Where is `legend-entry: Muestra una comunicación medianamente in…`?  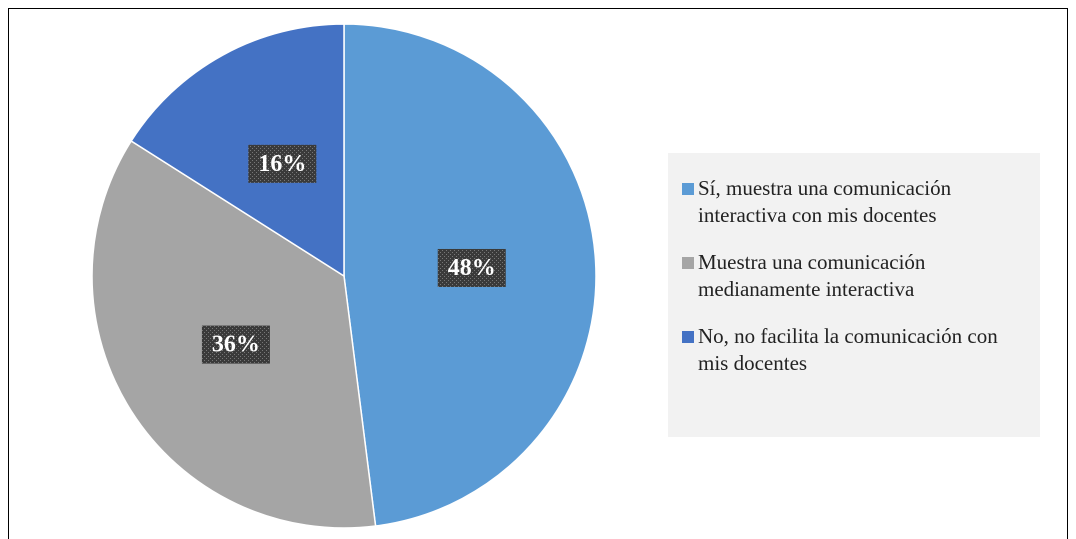 legend-entry: Muestra una comunicación medianamente in… is located at coordinates (856, 276).